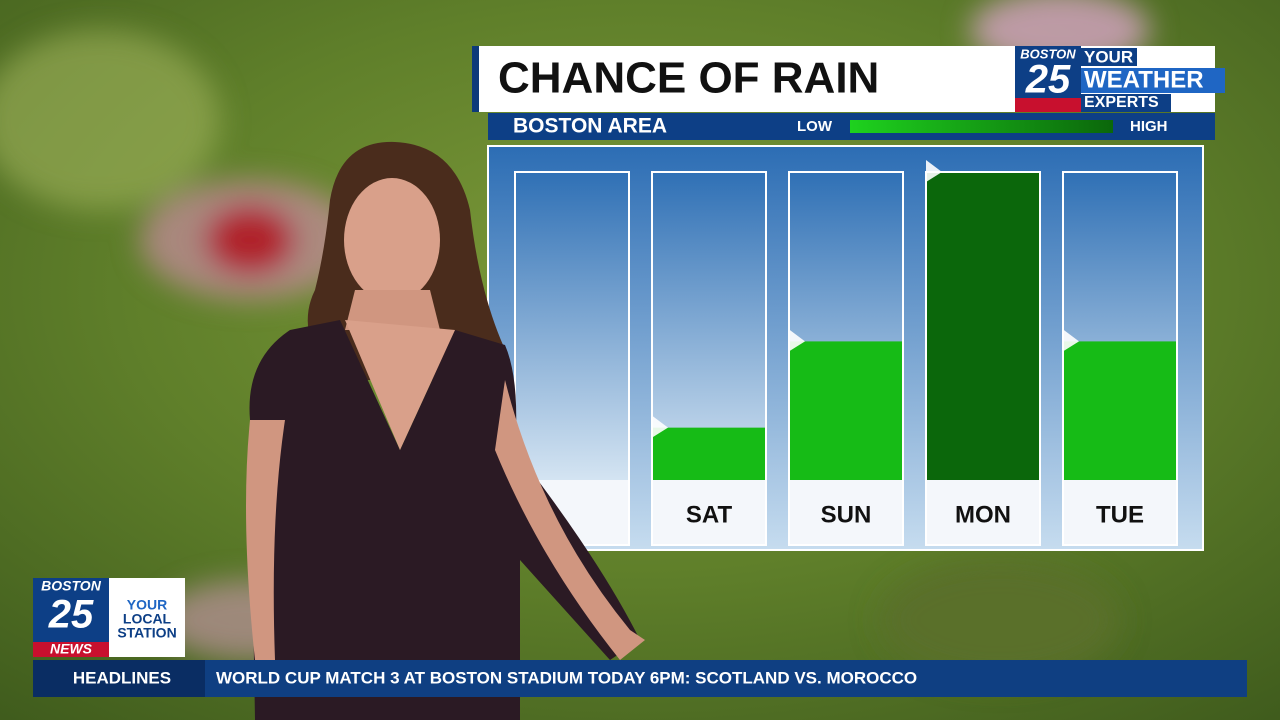  Describe the element at coordinates (122, 677) in the screenshot. I see `ticker-label: HEADLINES` at that location.